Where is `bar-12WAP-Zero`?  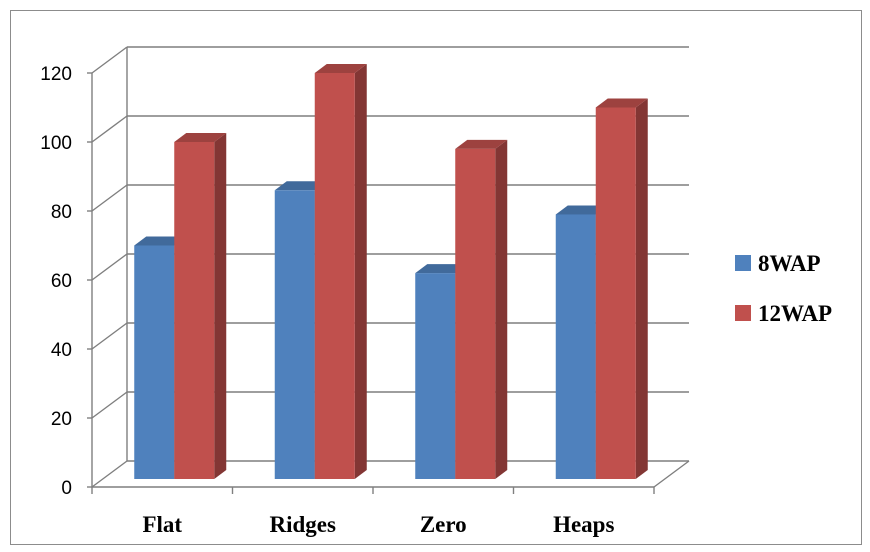 bar-12WAP-Zero is located at coordinates (481, 309).